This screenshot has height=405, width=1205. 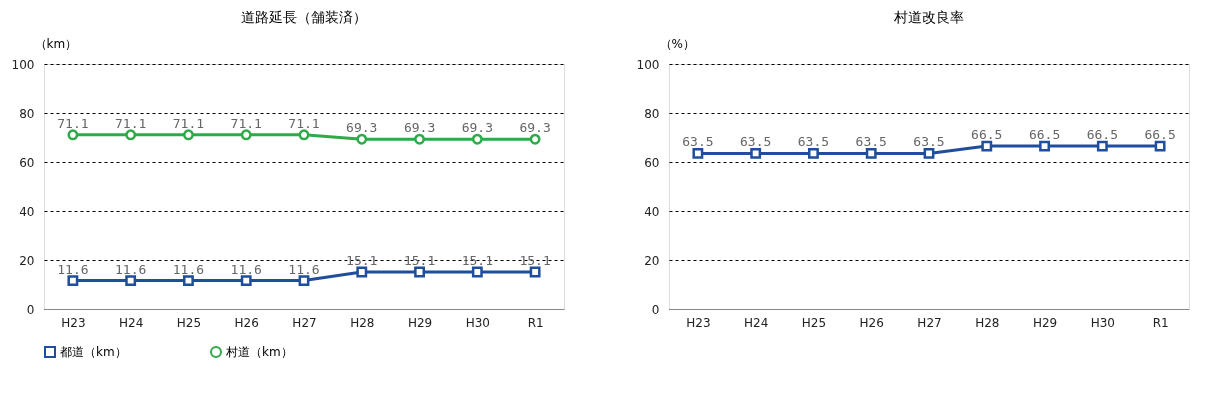 I want to click on chart-title: 道路延長（舗装済）, so click(x=304, y=17).